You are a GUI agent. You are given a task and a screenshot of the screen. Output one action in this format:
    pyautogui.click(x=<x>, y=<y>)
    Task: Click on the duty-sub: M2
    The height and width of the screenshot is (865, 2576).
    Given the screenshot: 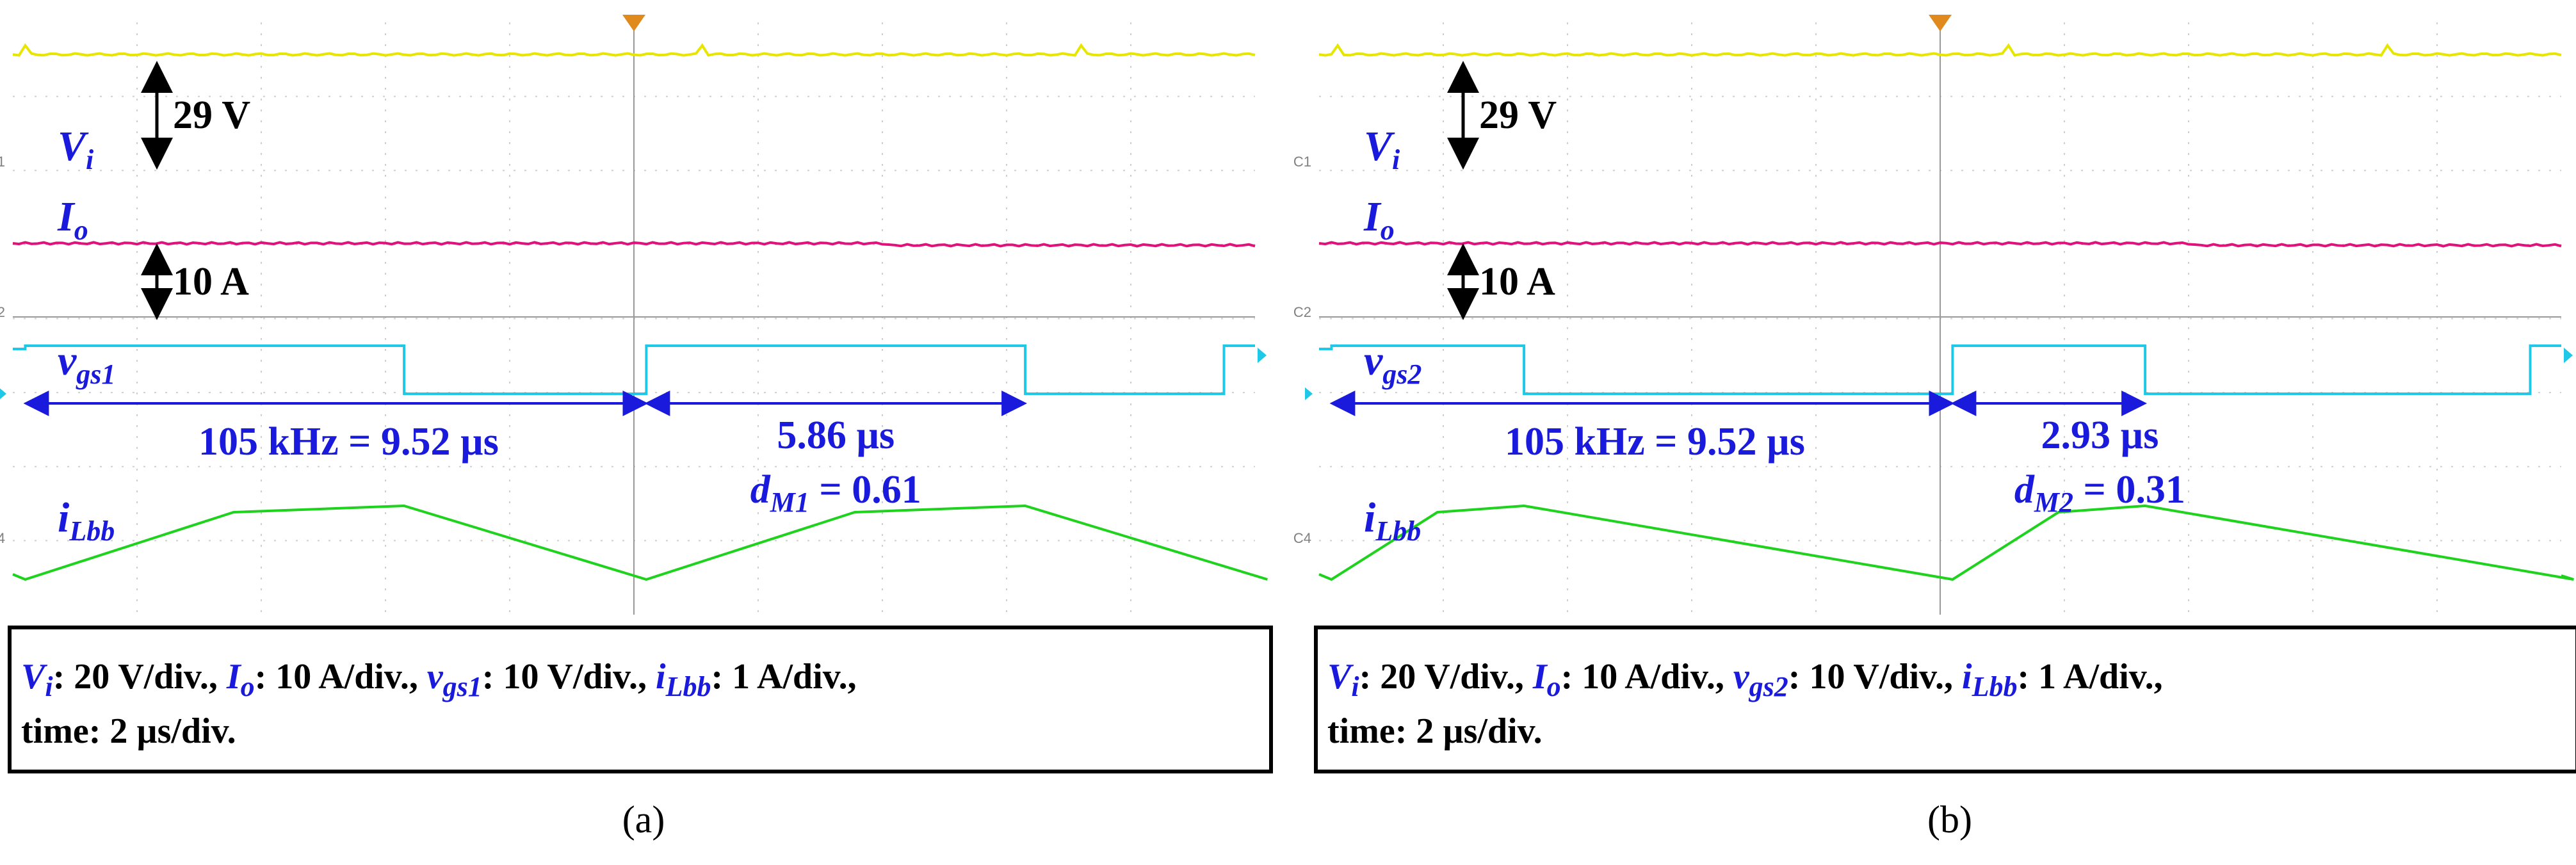 What is the action you would take?
    pyautogui.click(x=2053, y=503)
    